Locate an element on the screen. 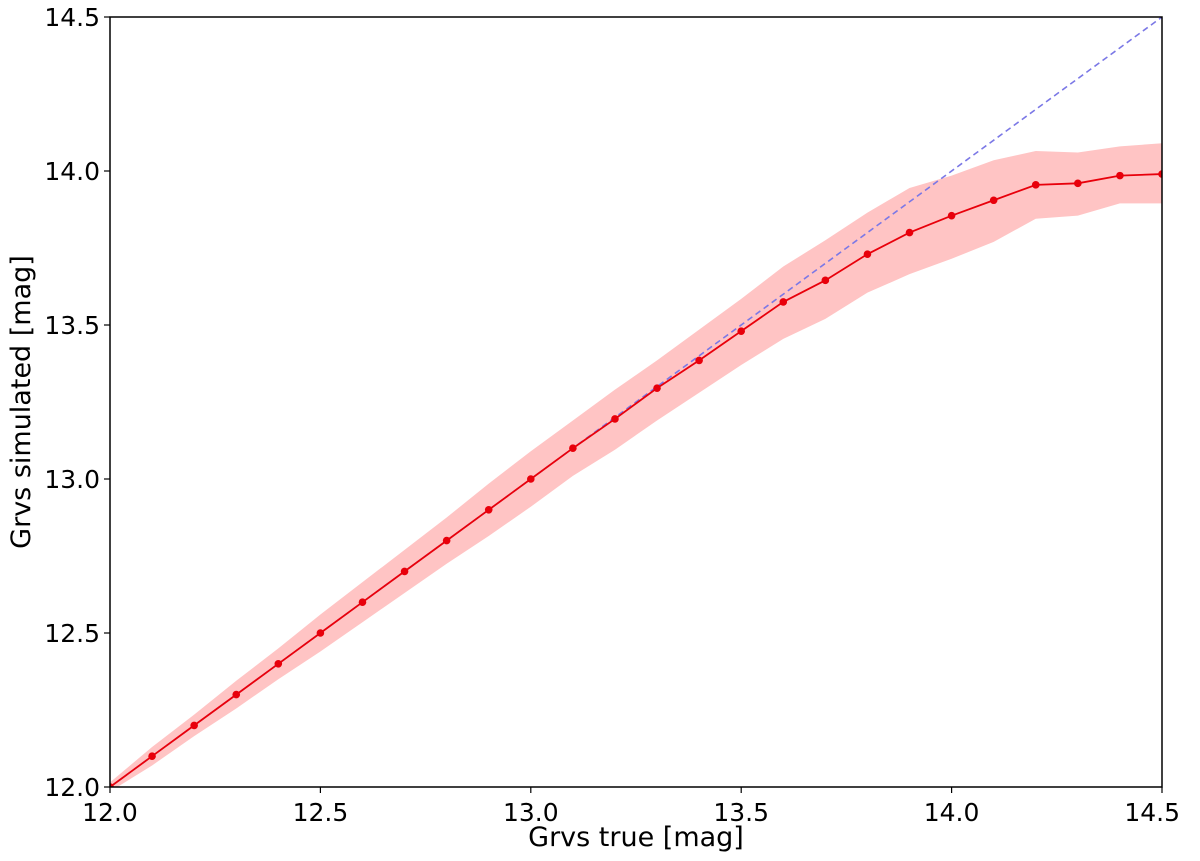 The width and height of the screenshot is (1200, 861). x-tick-label: 12.5 is located at coordinates (321, 812).